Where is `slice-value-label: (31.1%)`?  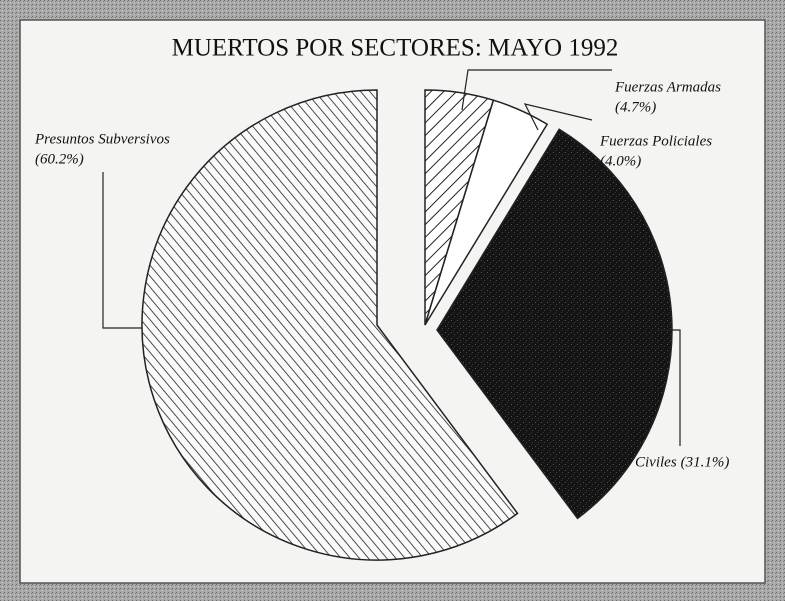
slice-value-label: (31.1%) is located at coordinates (705, 462).